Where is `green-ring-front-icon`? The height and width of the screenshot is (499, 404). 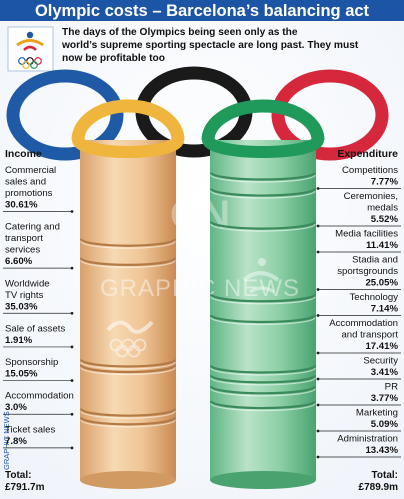 green-ring-front-icon is located at coordinates (263, 147).